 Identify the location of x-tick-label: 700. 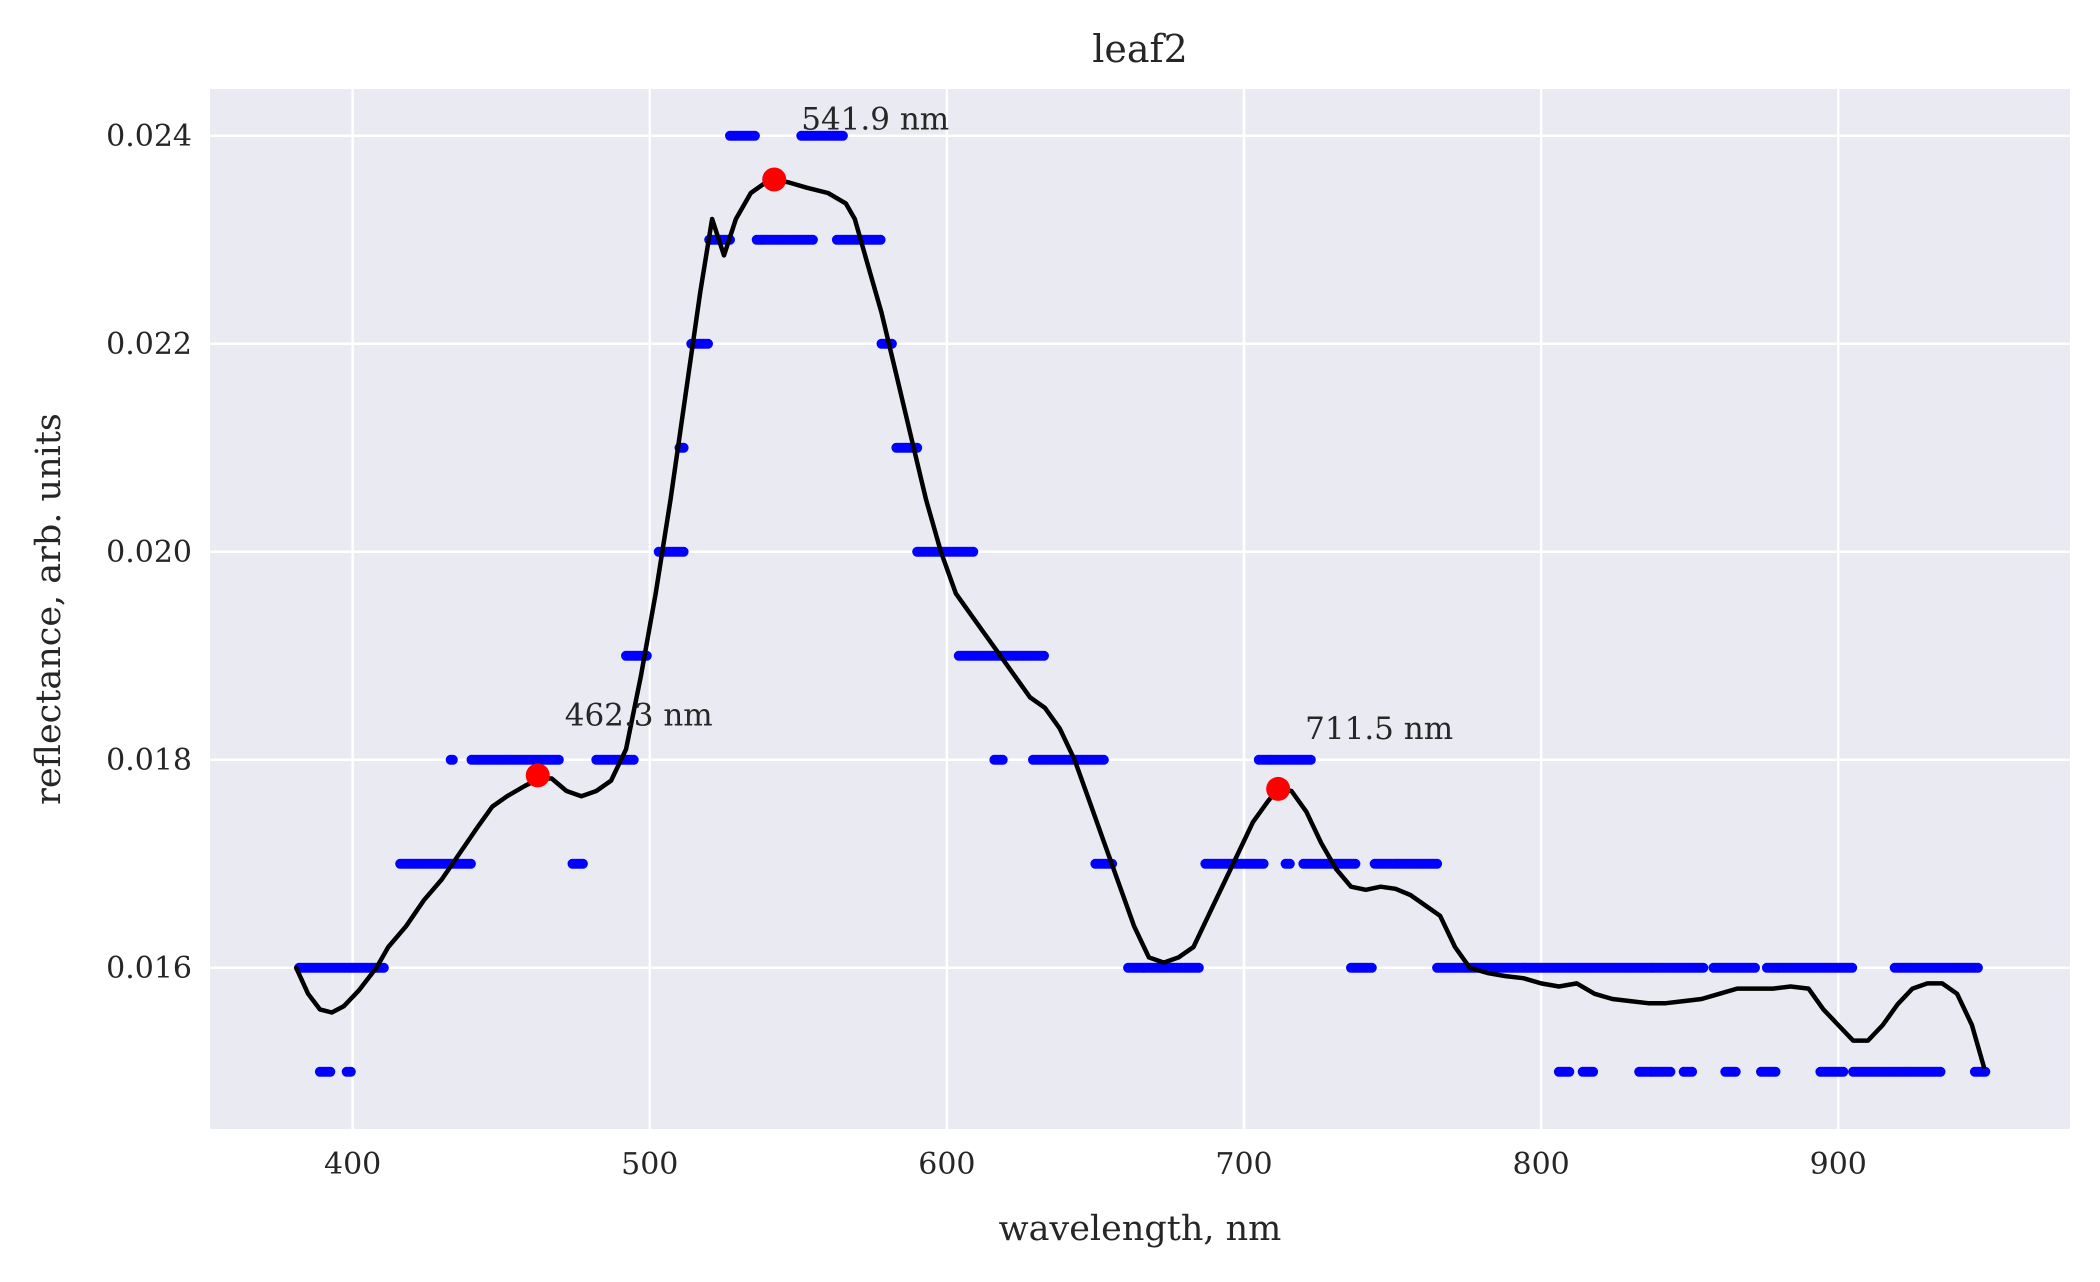
(1243, 1164).